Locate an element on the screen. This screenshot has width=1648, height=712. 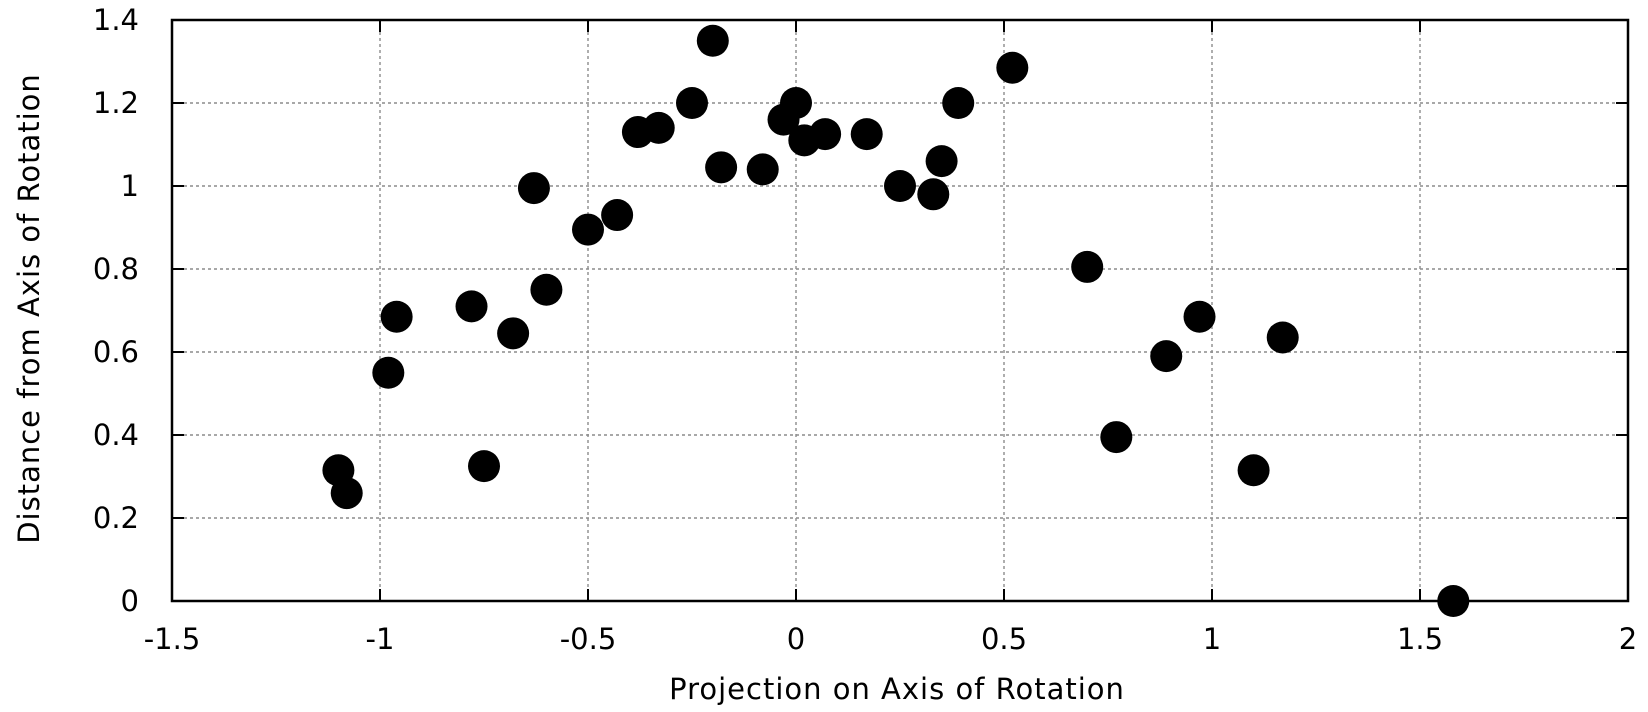
x-tick-label: 1 is located at coordinates (1212, 639).